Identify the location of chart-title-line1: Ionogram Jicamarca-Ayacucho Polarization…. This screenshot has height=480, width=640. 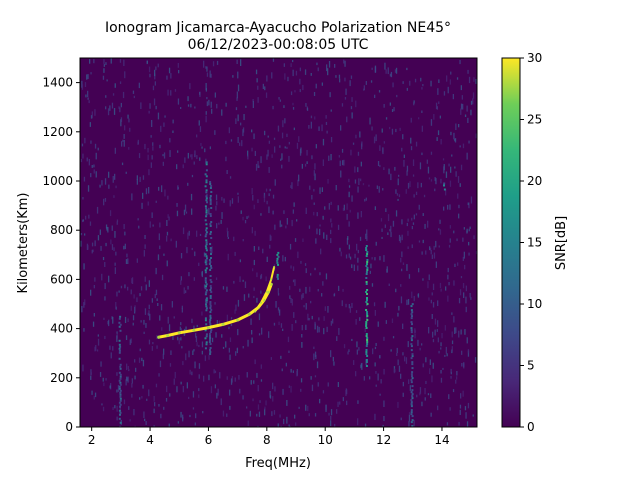
(278, 28).